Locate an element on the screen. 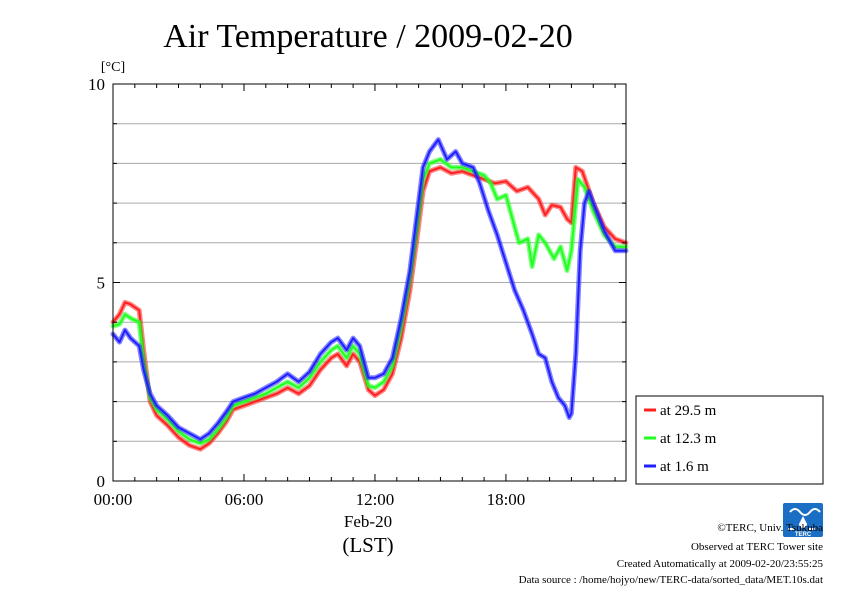  x-tick-label: 06:00 is located at coordinates (244, 499).